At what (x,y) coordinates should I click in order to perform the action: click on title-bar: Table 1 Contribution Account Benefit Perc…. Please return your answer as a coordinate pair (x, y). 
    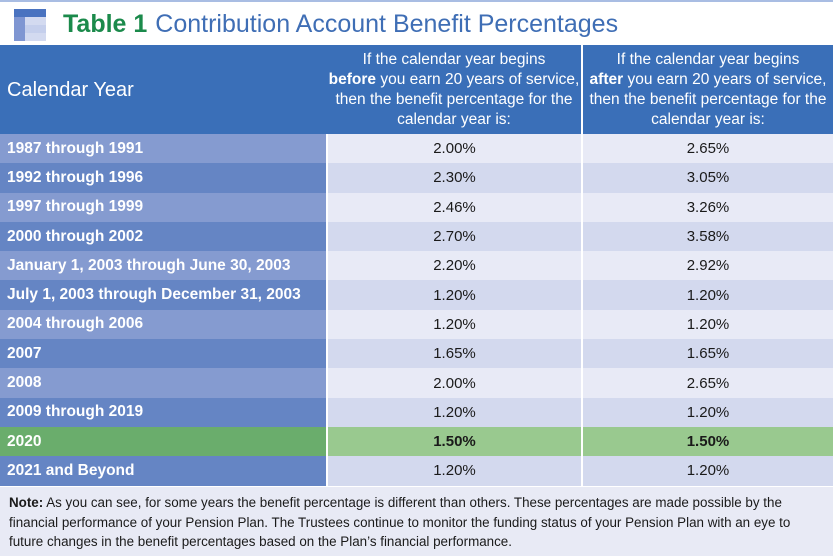
    Looking at the image, I should click on (416, 23).